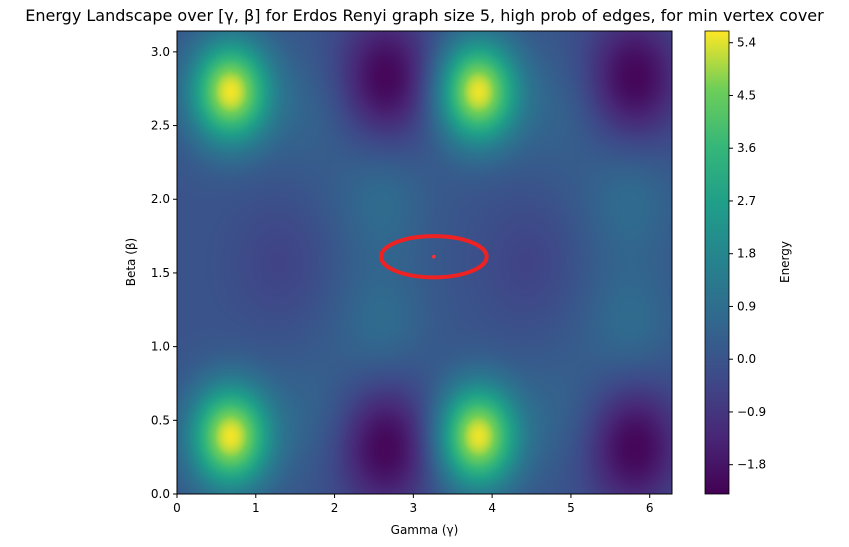 This screenshot has width=849, height=547. What do you see at coordinates (335, 508) in the screenshot?
I see `x-tick-label: 2` at bounding box center [335, 508].